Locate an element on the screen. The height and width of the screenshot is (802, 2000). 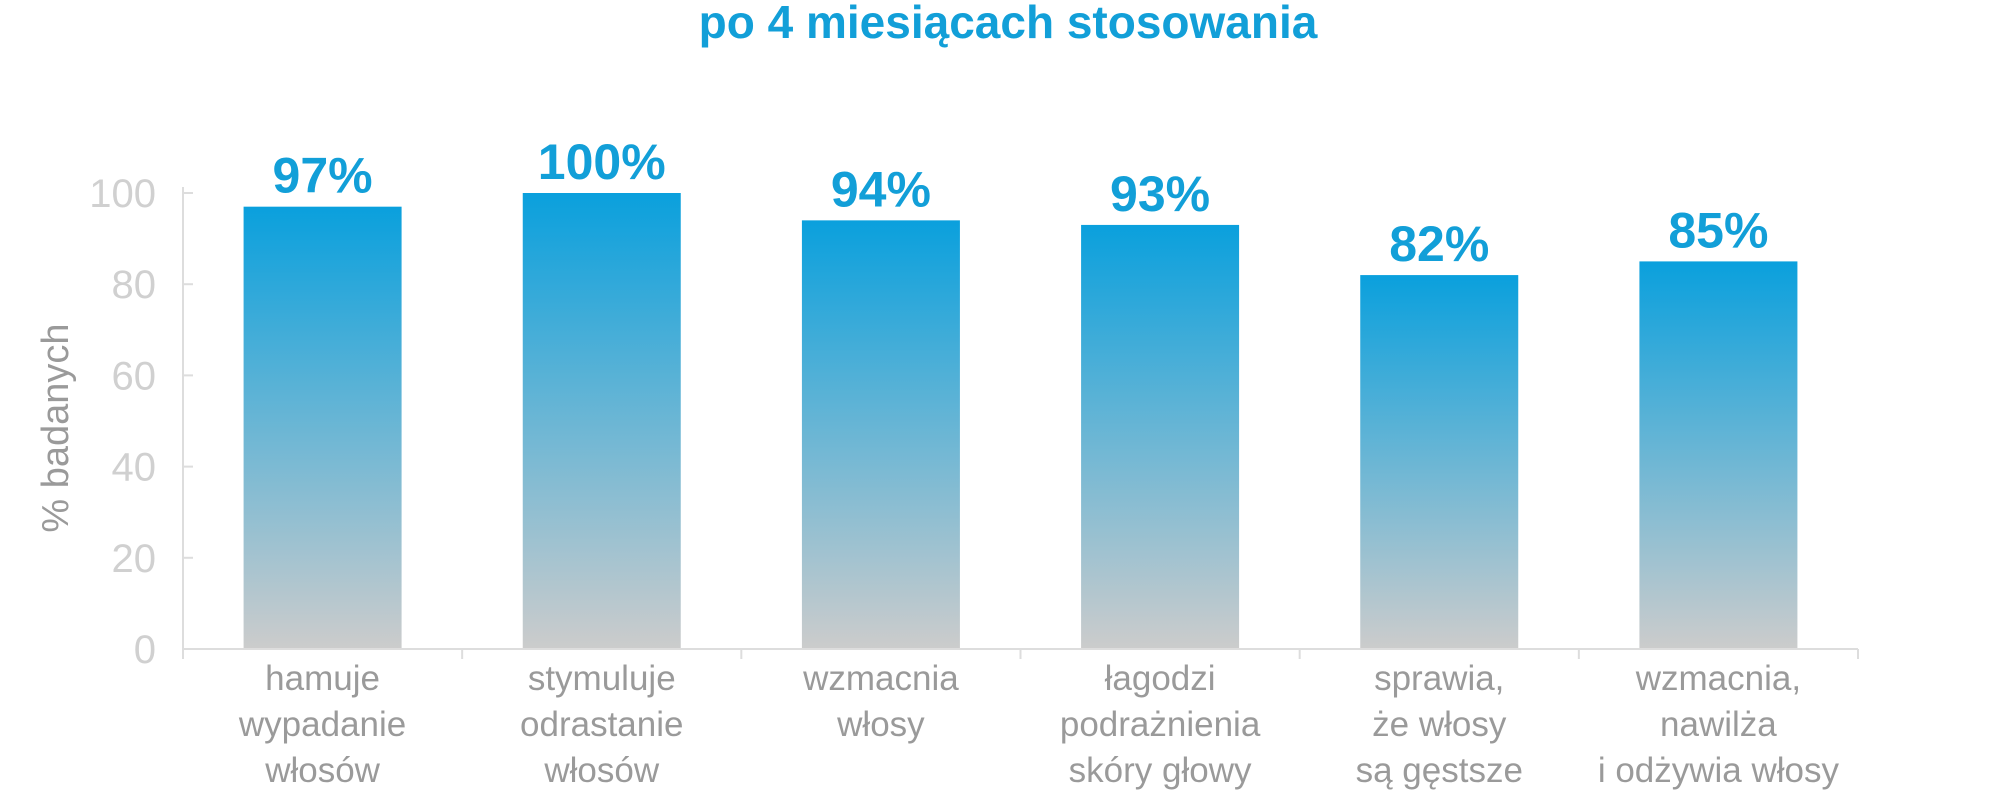
value-labels: 97% 100% 94% 93% 82% 85% is located at coordinates (1021, 203).